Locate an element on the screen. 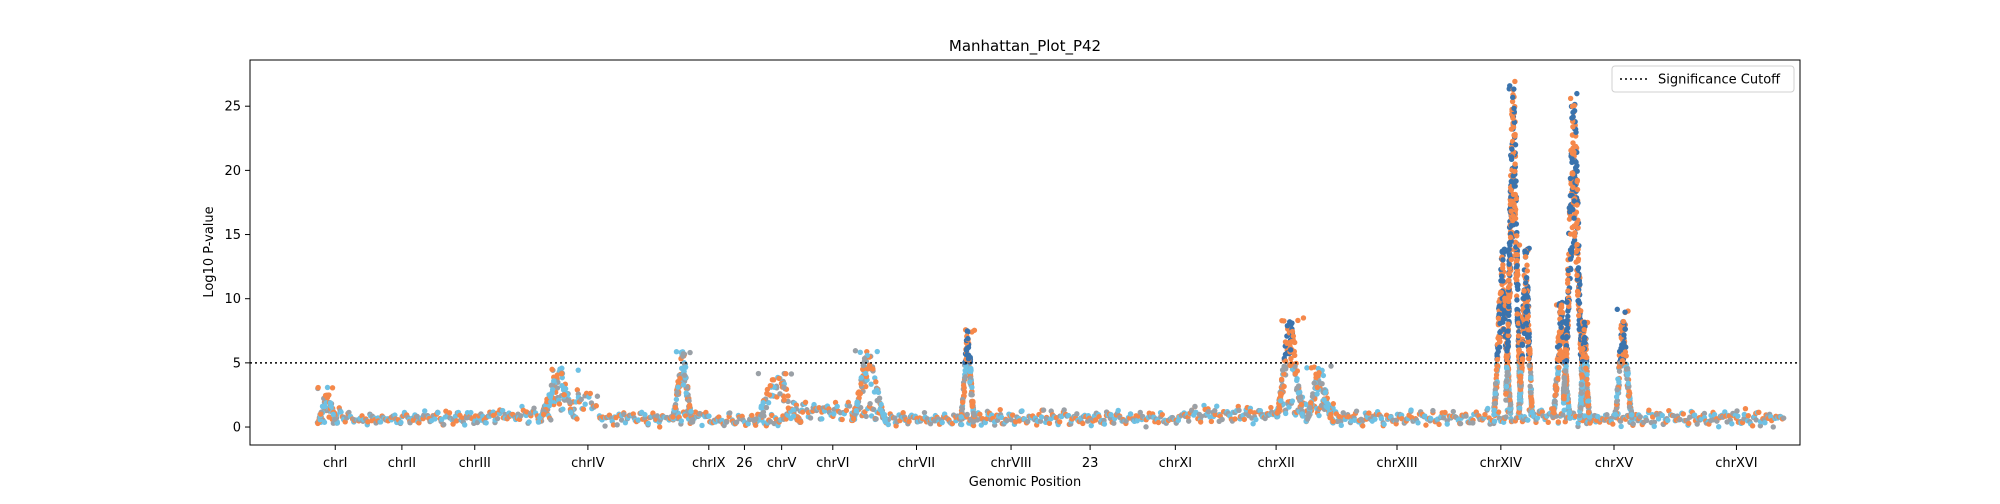 This screenshot has width=2000, height=504. y-axis-label: Log10 P-value is located at coordinates (209, 251).